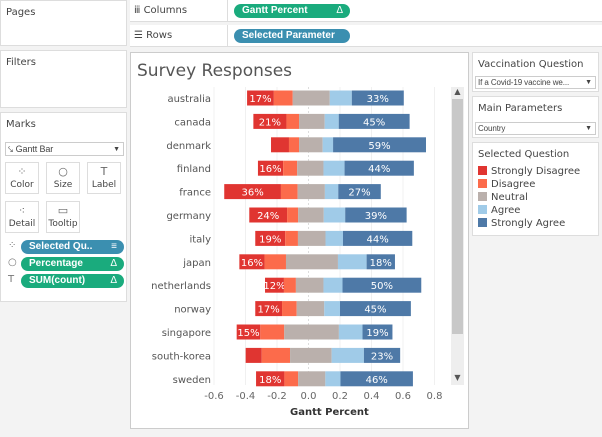  I want to click on scrollbar: ▲ ▼, so click(457, 236).